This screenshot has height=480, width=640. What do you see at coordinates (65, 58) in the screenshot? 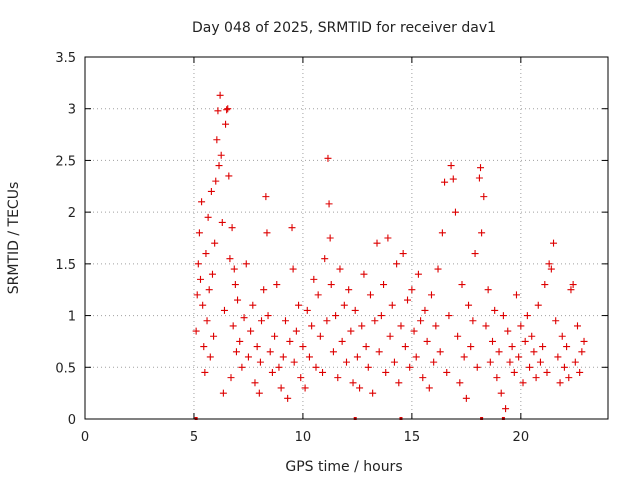
I see `y-tick-label: 3.5` at bounding box center [65, 58].